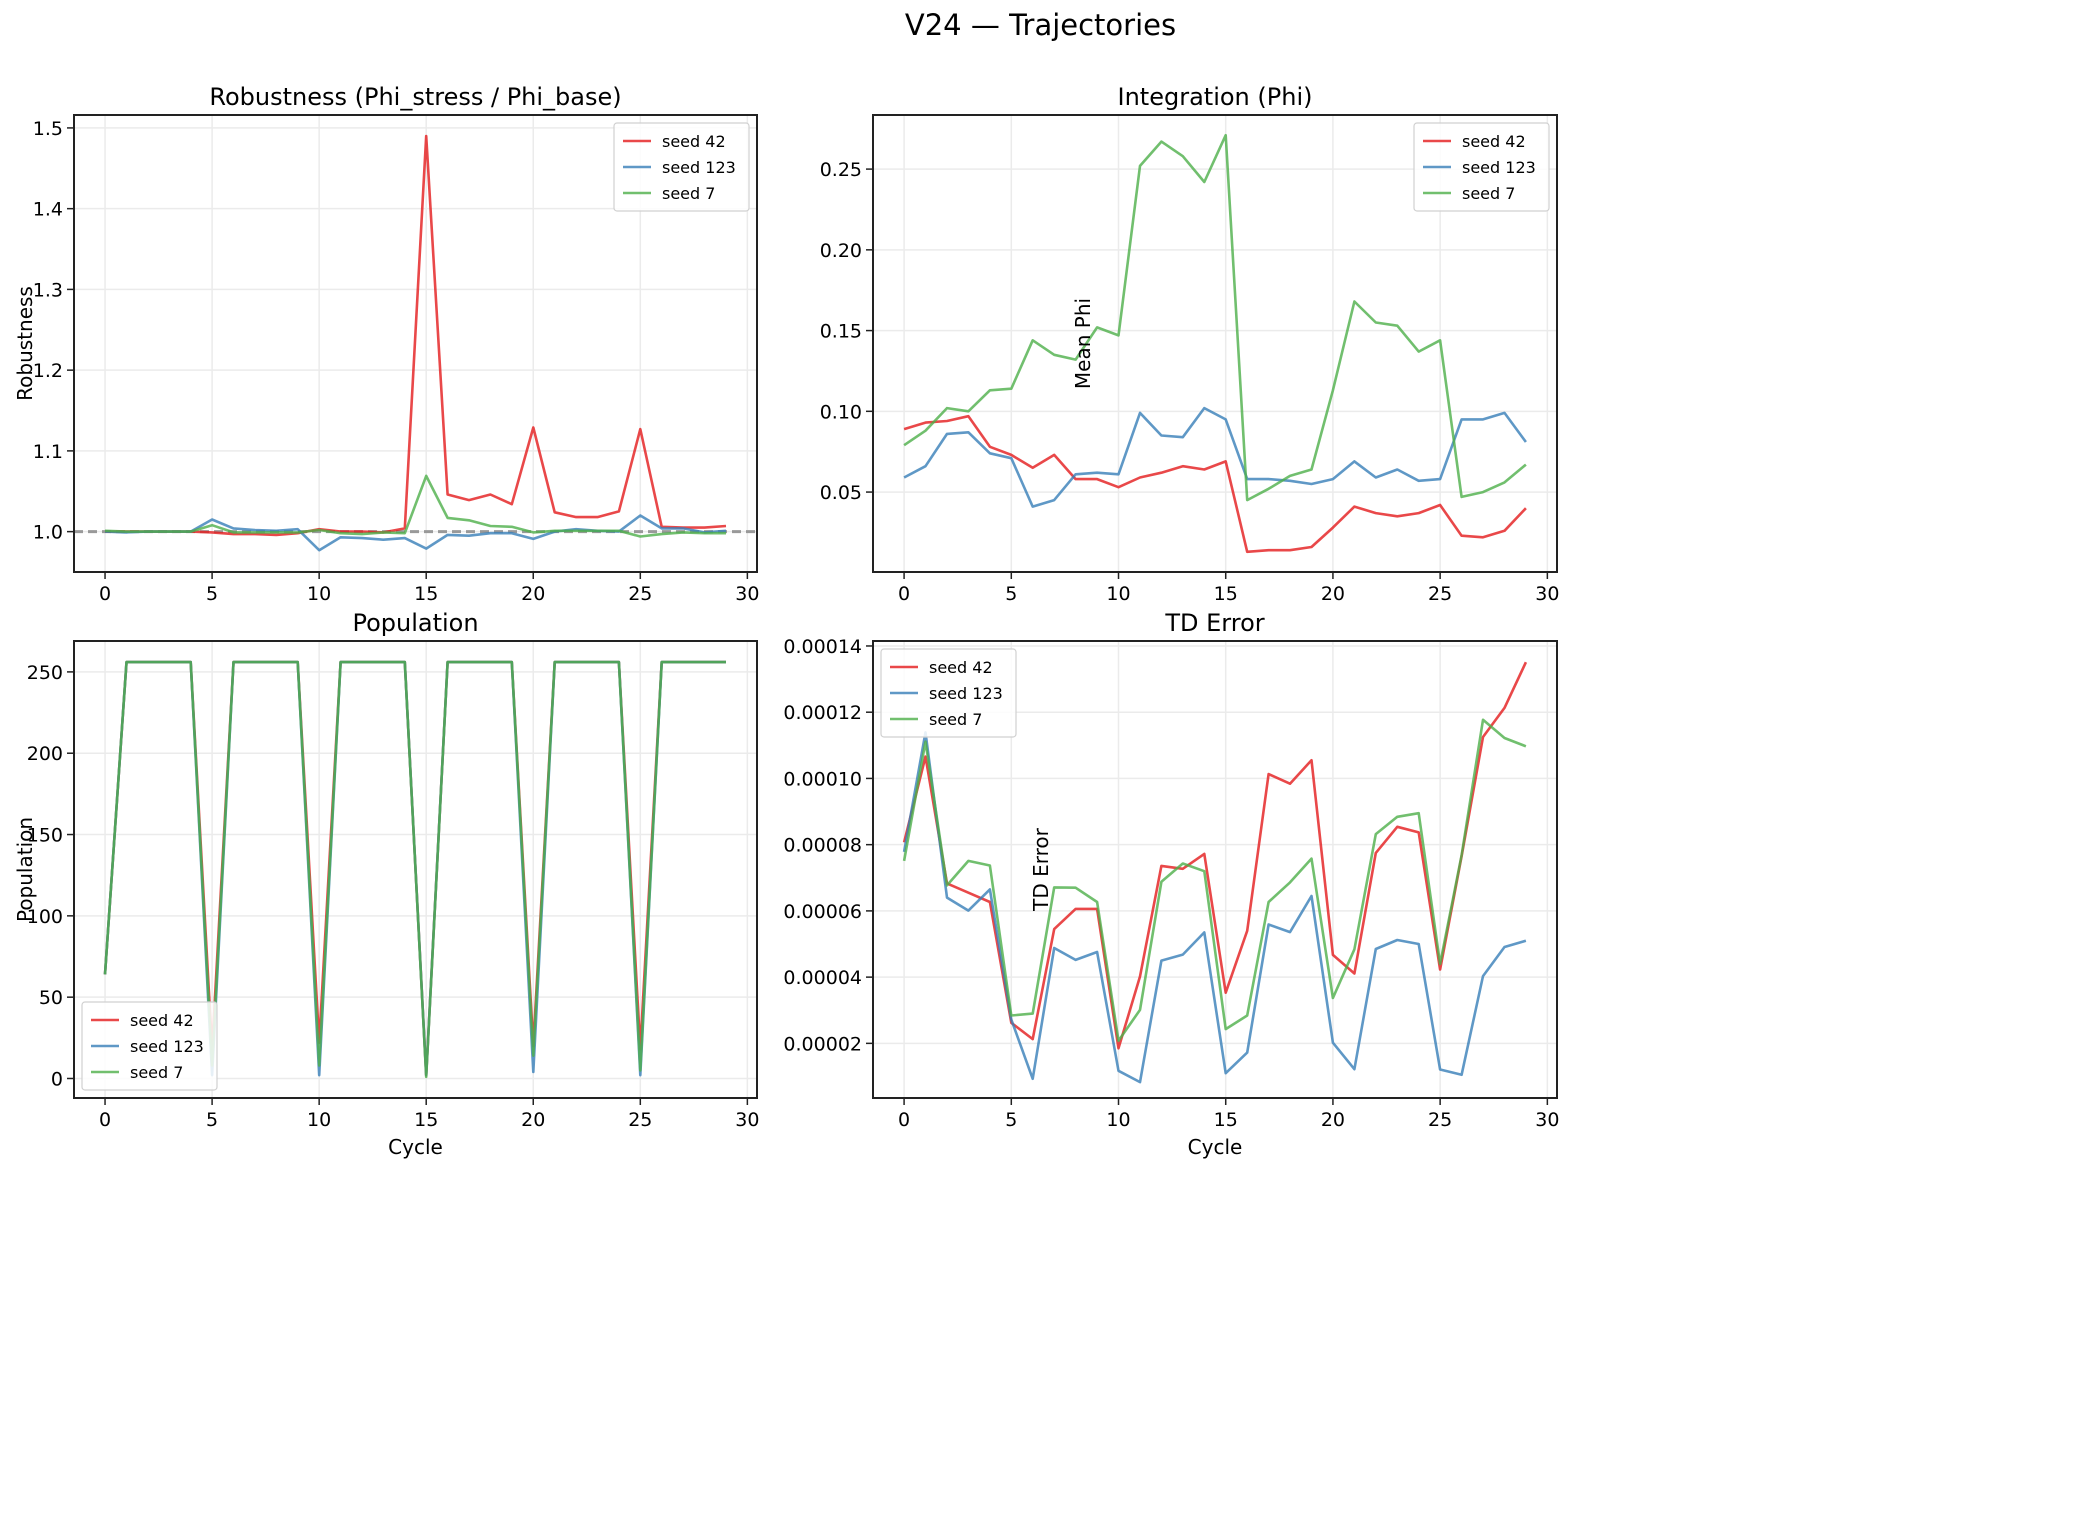 This screenshot has width=2081, height=1535. Describe the element at coordinates (841, 412) in the screenshot. I see `y-tick-label: 0.10` at that location.